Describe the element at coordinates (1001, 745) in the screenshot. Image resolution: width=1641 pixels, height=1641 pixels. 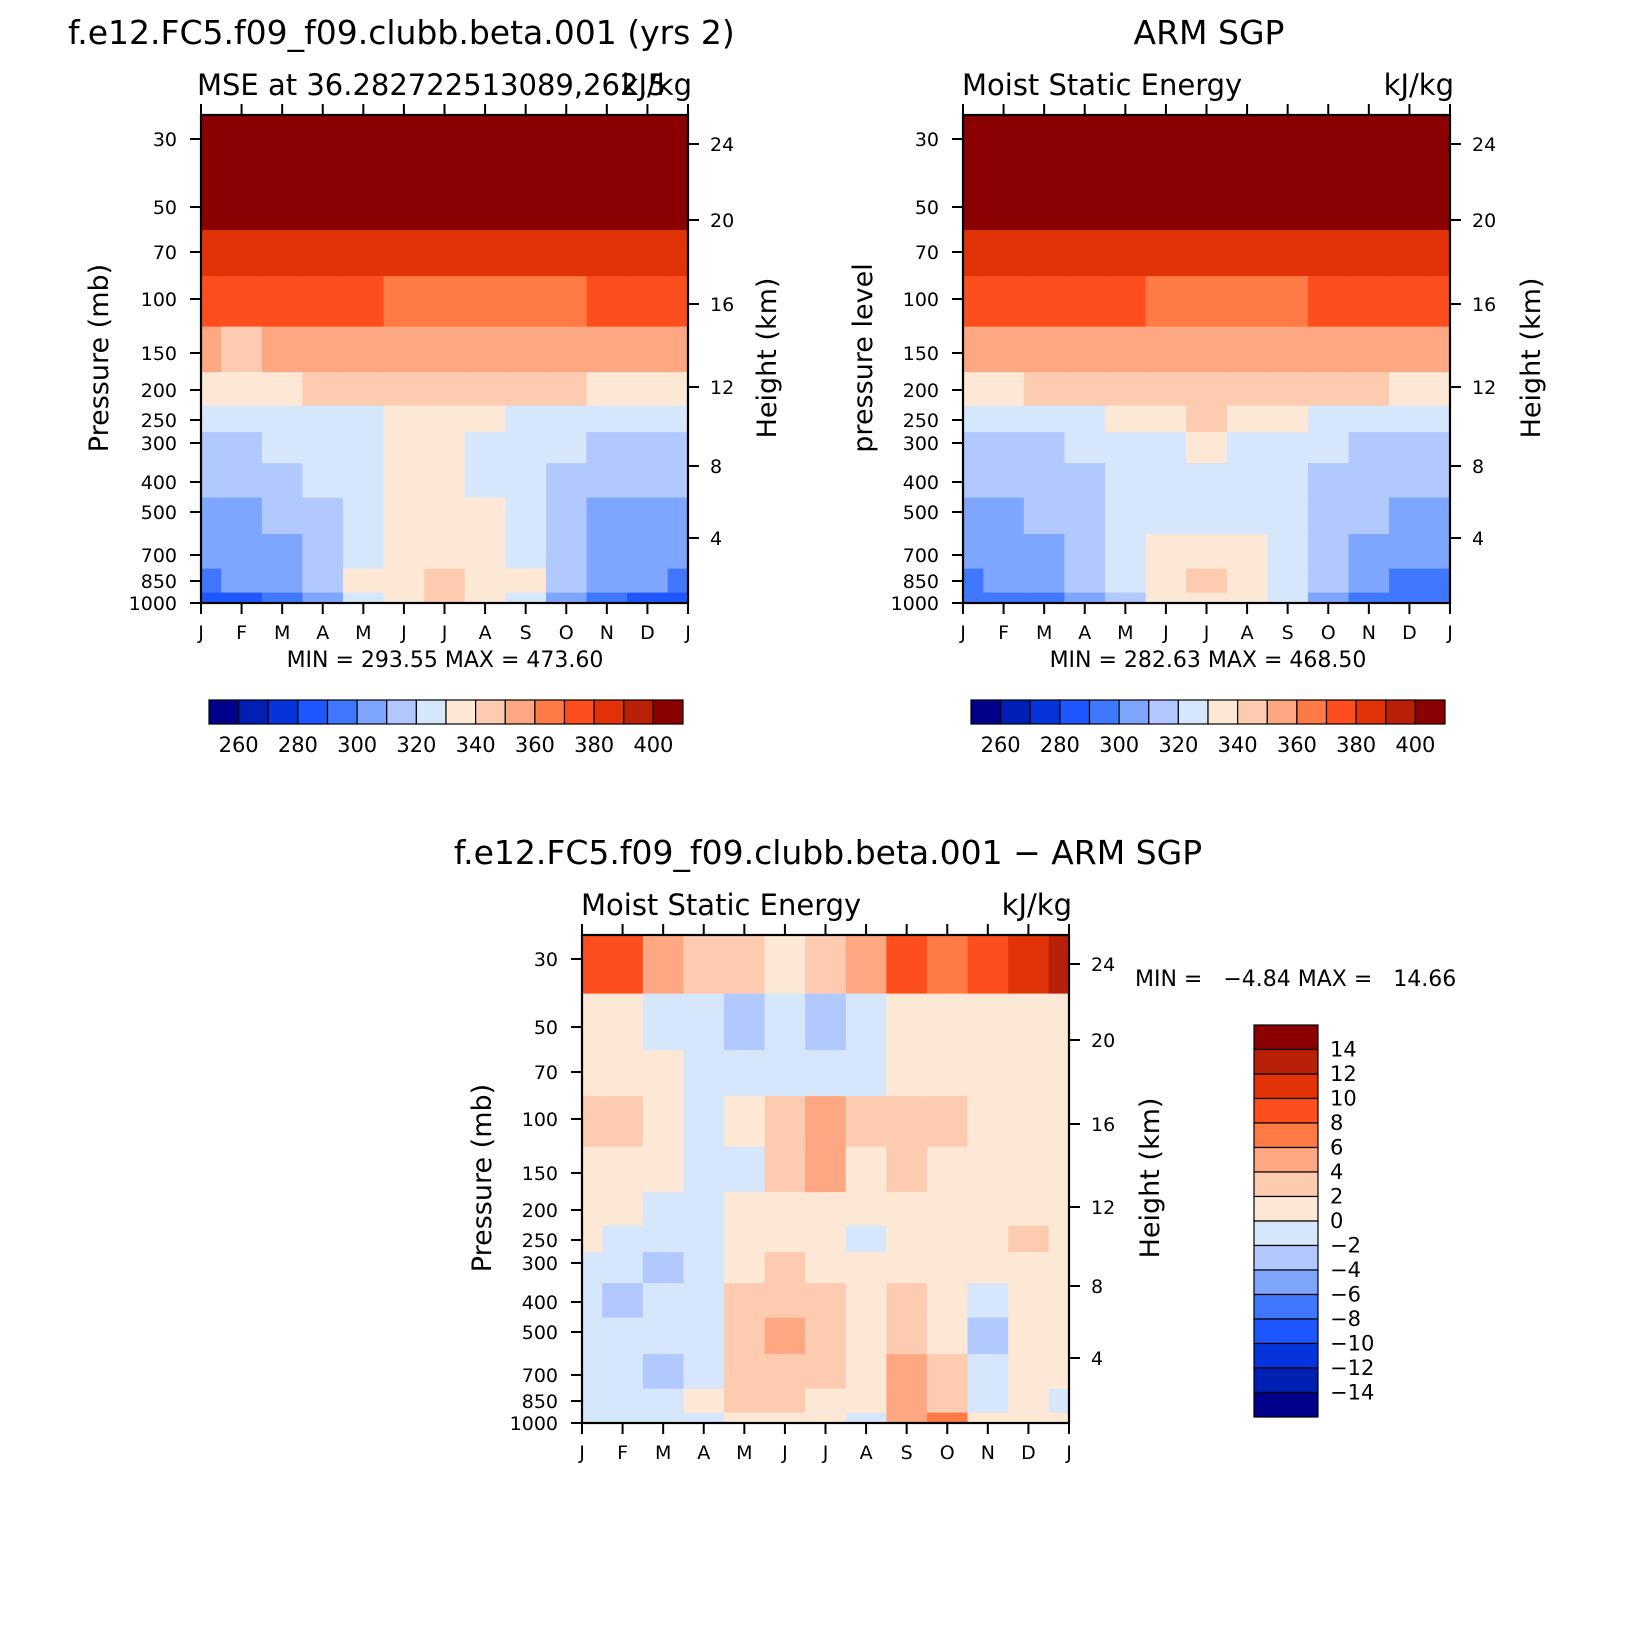
I see `colorbar-label: 260` at that location.